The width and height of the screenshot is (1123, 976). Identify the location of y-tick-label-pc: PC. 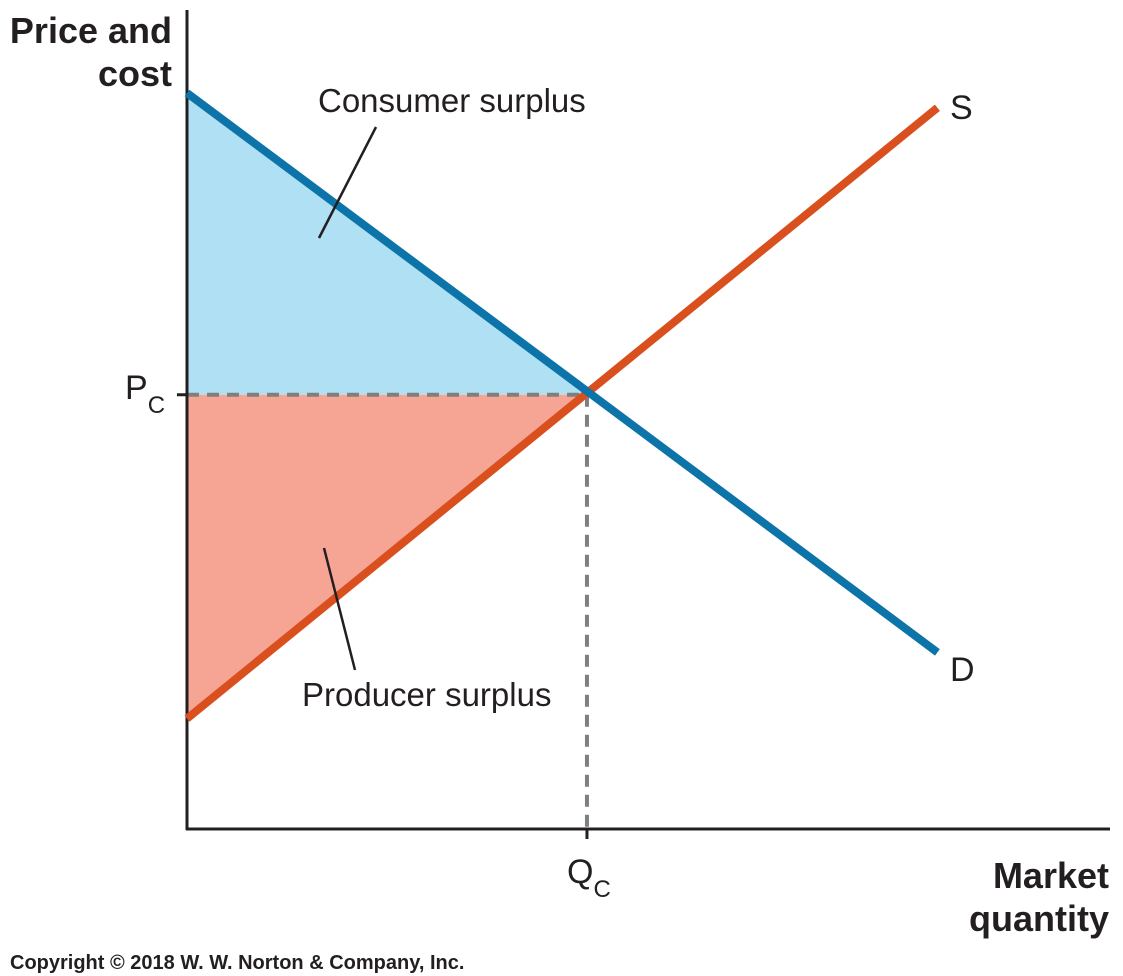
(145, 394).